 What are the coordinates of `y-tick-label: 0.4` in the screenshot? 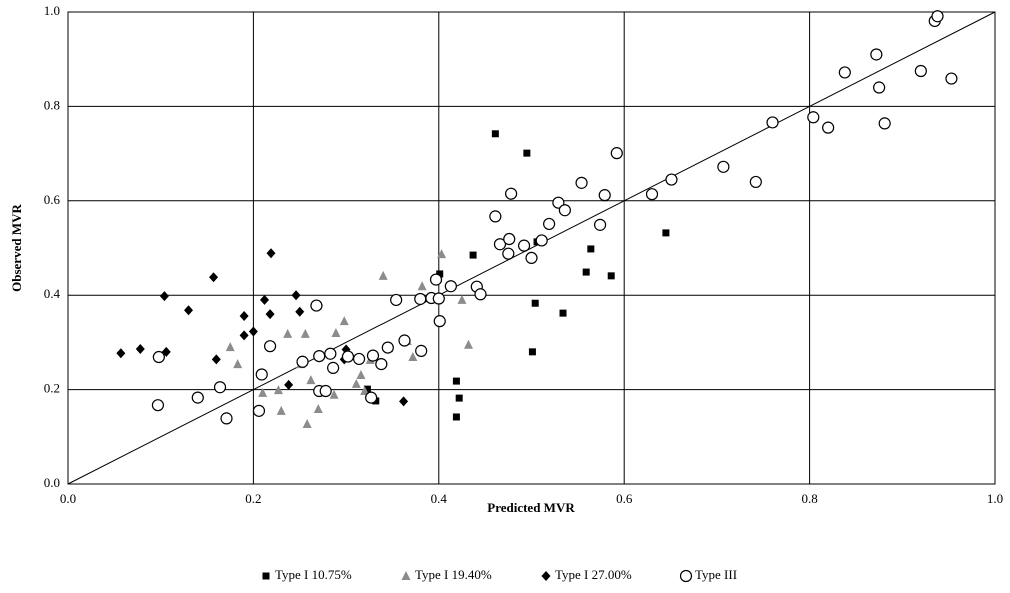 It's located at (52, 293).